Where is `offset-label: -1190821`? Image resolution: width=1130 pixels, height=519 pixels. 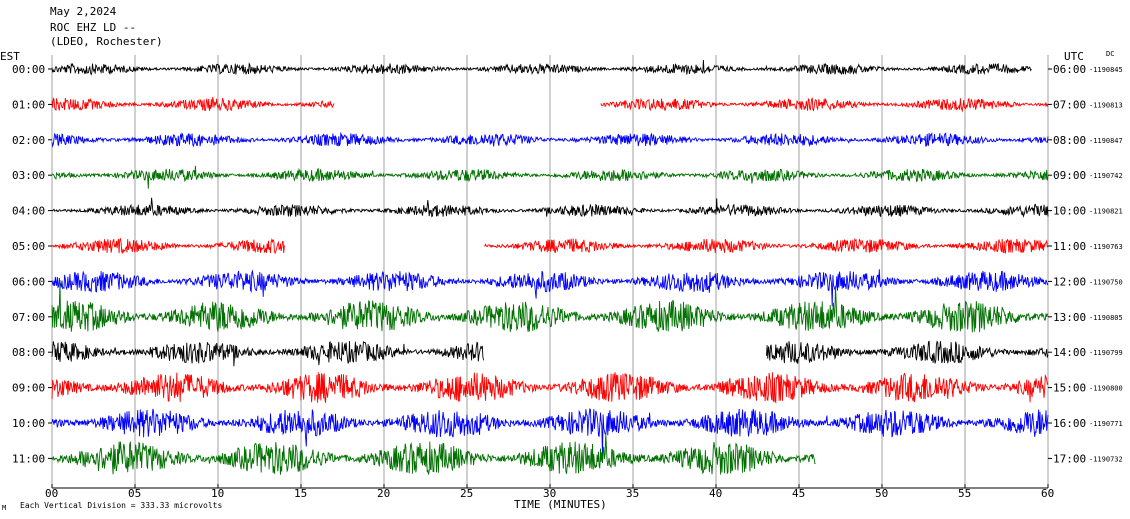 offset-label: -1190821 is located at coordinates (1106, 212).